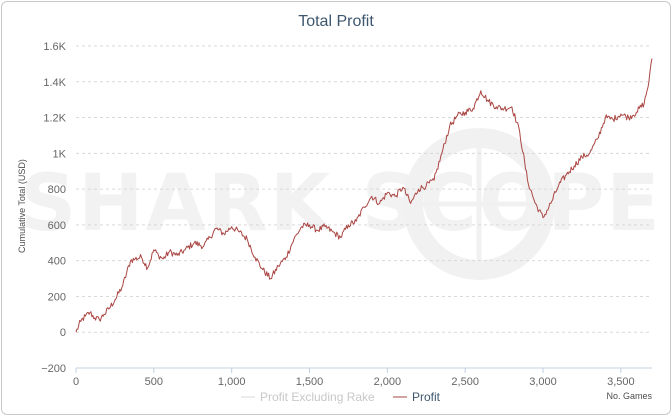  What do you see at coordinates (465, 382) in the screenshot?
I see `x-tick-label: 2,500` at bounding box center [465, 382].